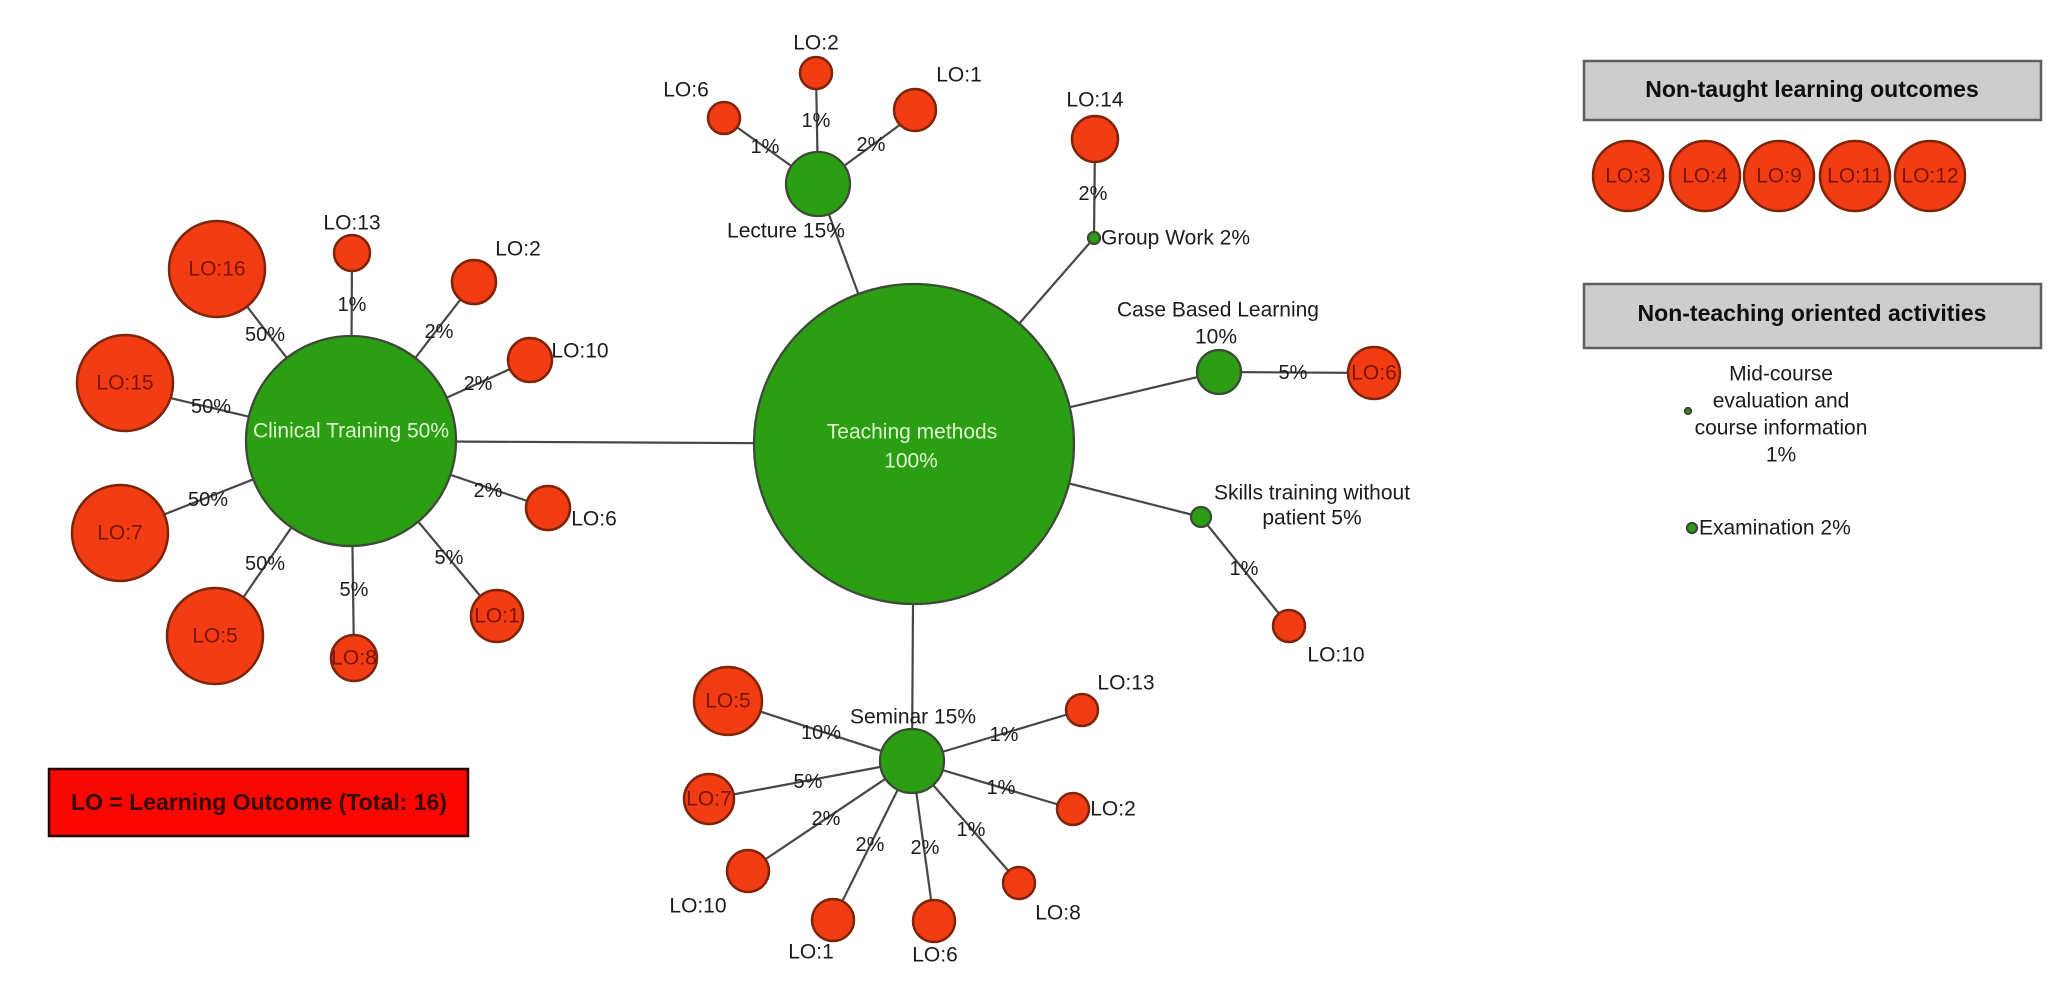 This screenshot has height=1001, width=2059. Describe the element at coordinates (1781, 374) in the screenshot. I see `svg-text: Mid-course` at that location.